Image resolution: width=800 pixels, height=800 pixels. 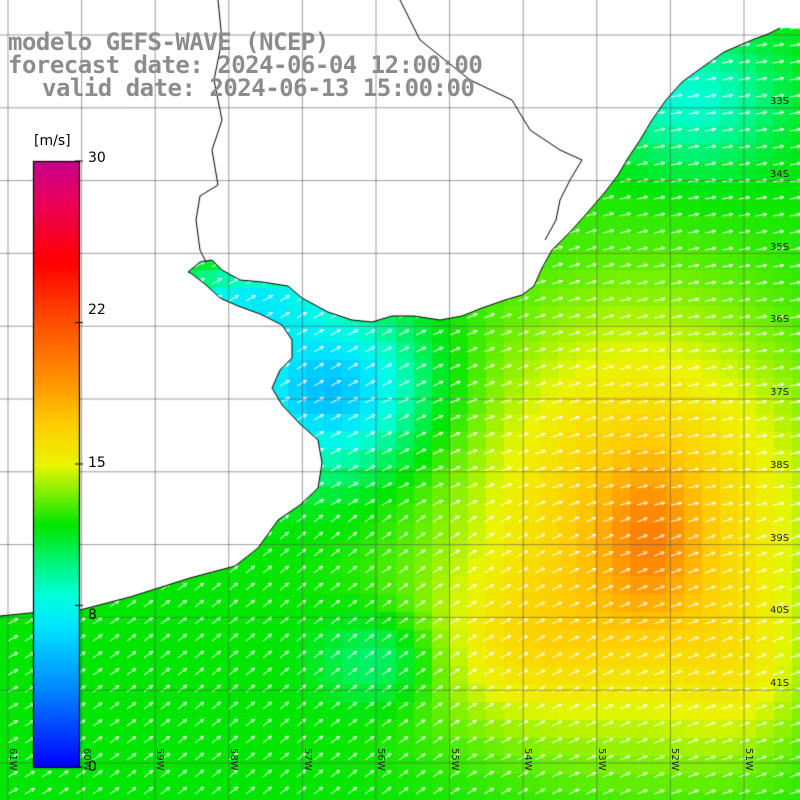 I want to click on latitude-label: 39S, so click(x=780, y=538).